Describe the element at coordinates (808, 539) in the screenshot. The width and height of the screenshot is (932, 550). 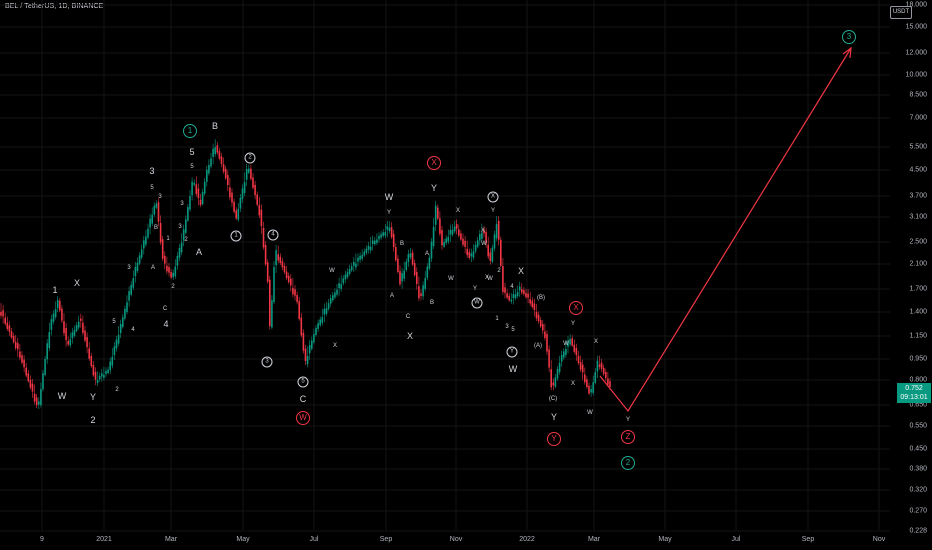
I see `time-tick: Sep` at that location.